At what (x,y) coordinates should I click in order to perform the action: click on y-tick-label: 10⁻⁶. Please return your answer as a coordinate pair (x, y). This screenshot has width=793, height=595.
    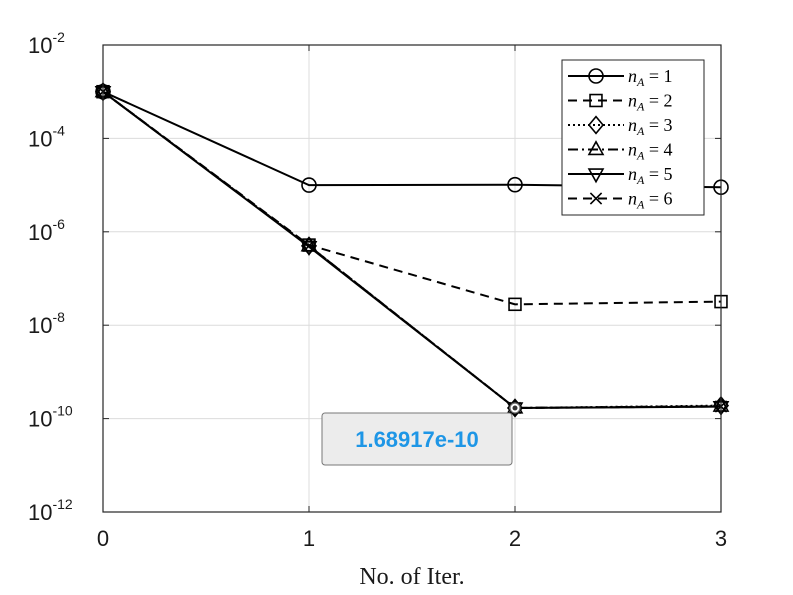
    Looking at the image, I should click on (46, 230).